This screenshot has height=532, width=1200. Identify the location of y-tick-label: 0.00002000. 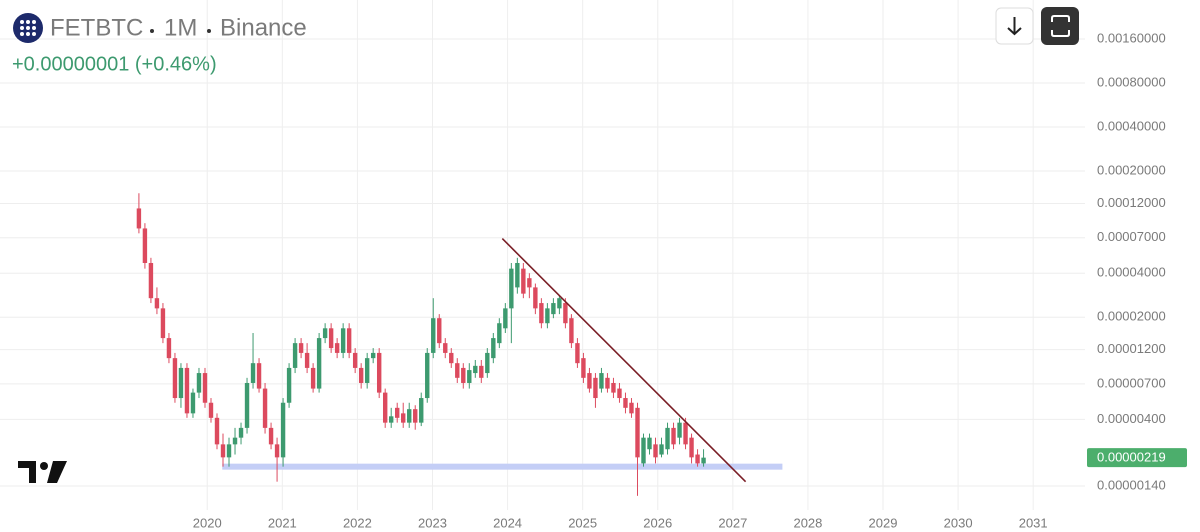
(1131, 316).